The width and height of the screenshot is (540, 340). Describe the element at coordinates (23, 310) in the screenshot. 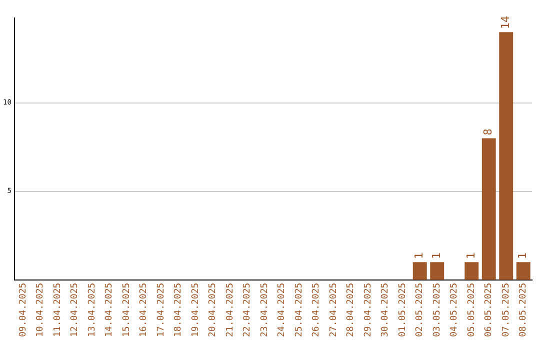

I see `x-tick-label: 09.04.2025` at that location.